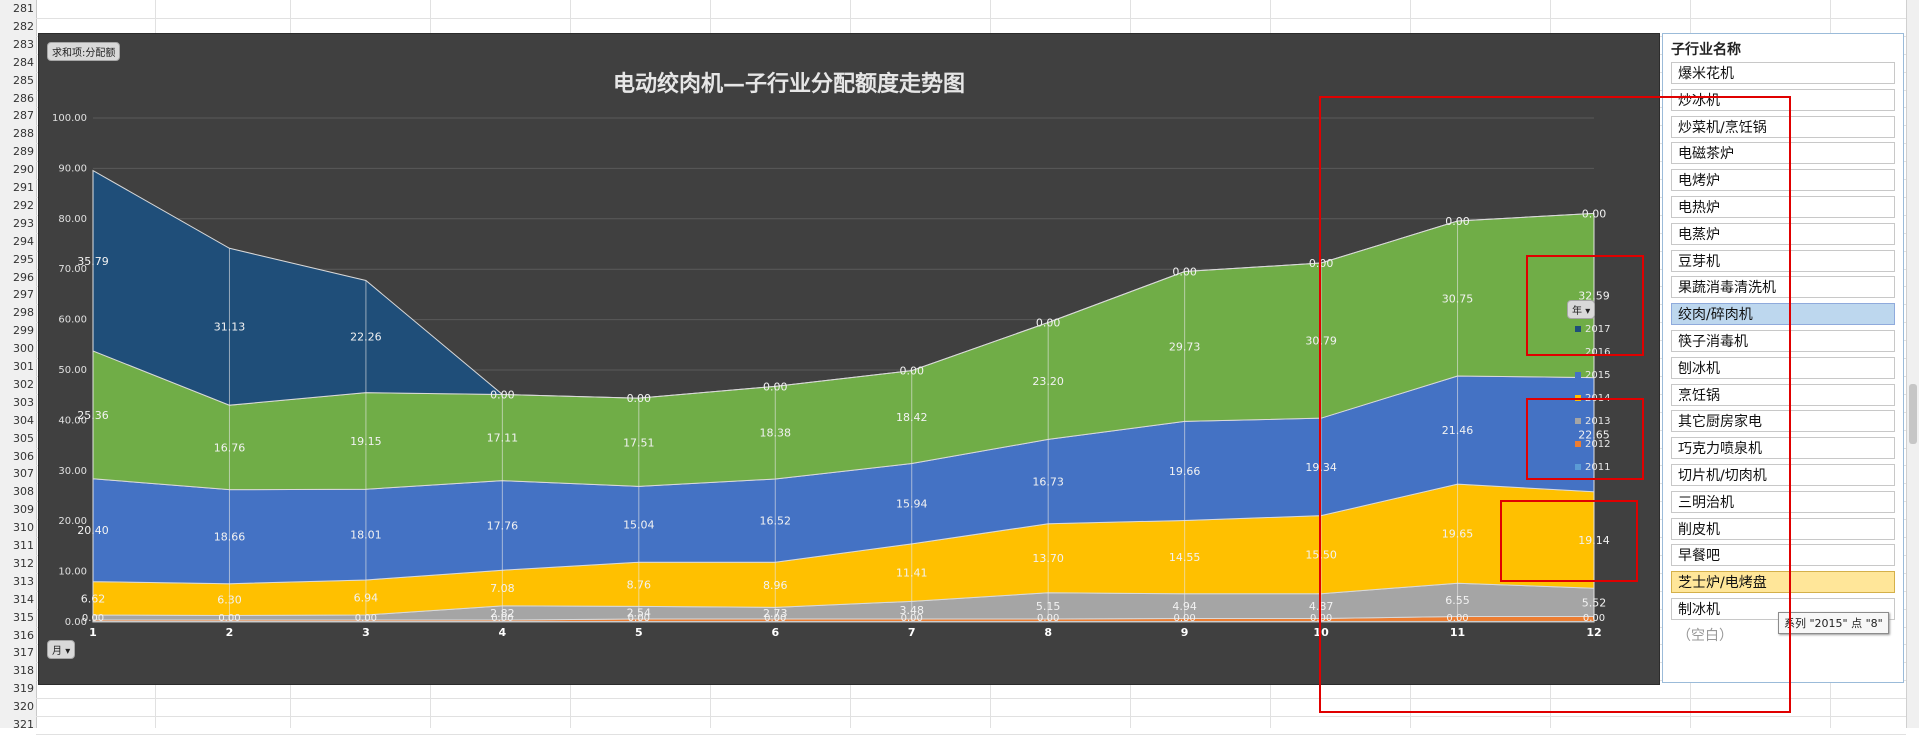  Describe the element at coordinates (1833, 623) in the screenshot. I see `series-tooltip: 系列 "2015" 点 "8"` at that location.